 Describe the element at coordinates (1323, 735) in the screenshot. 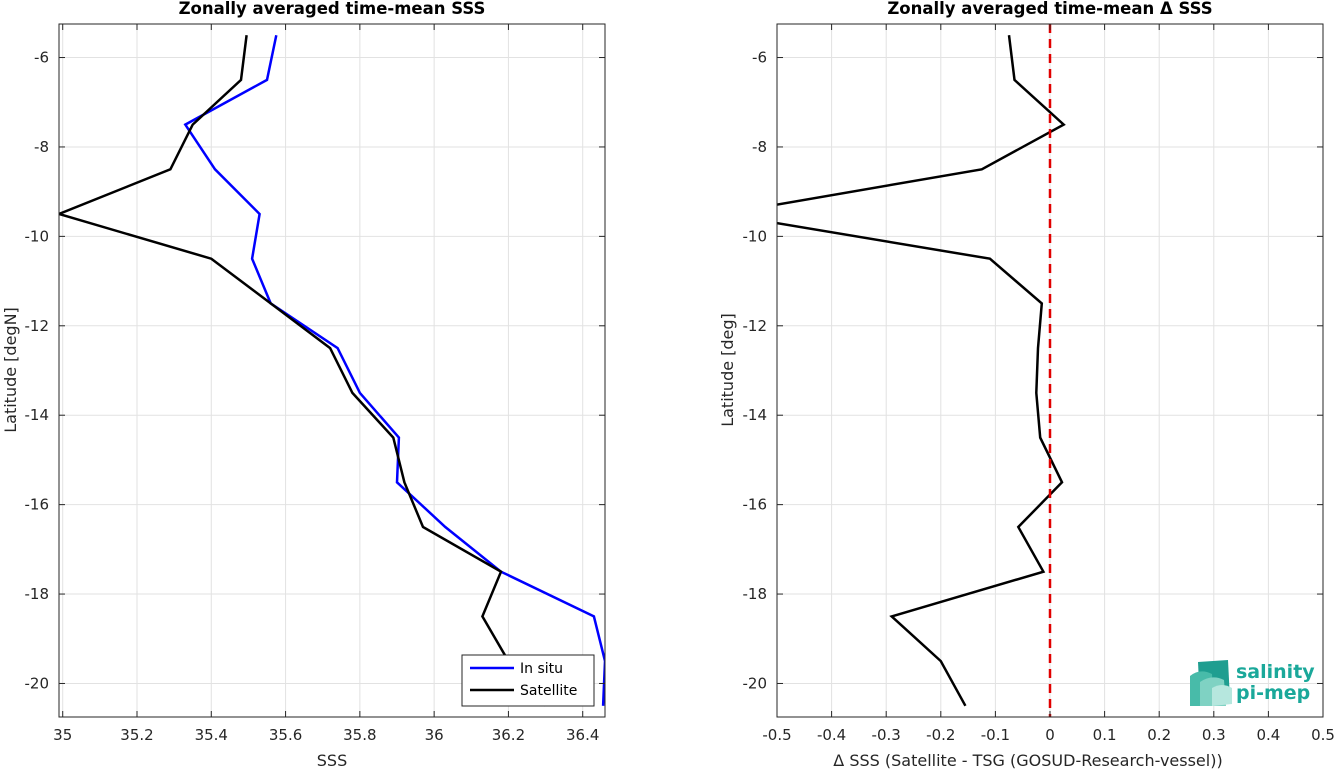

I see `x-tick-label: 0.5` at that location.